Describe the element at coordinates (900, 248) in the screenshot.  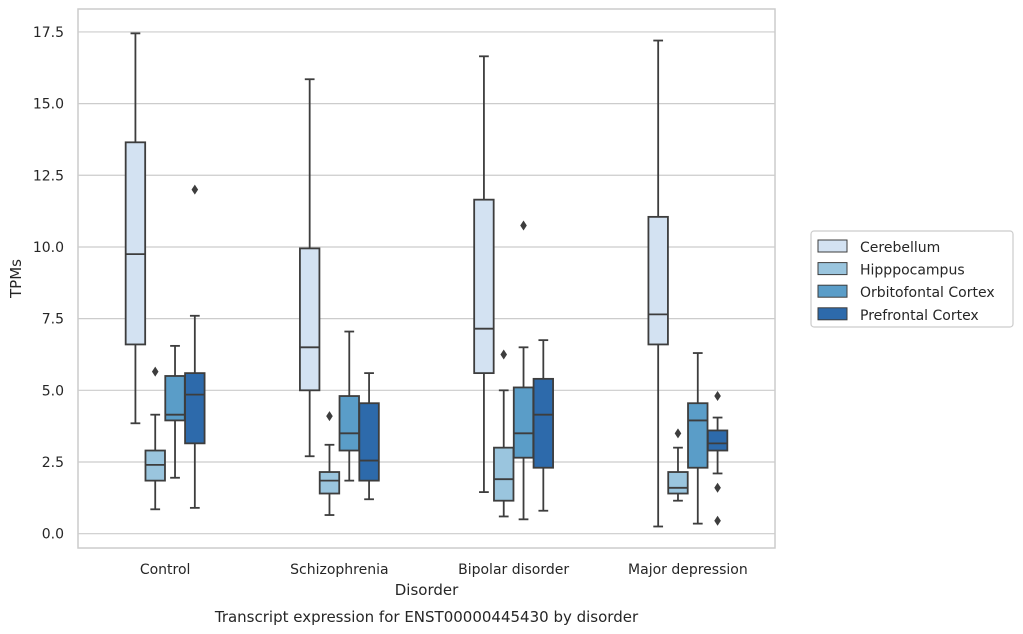
I see `legend-label: Cerebellum` at that location.